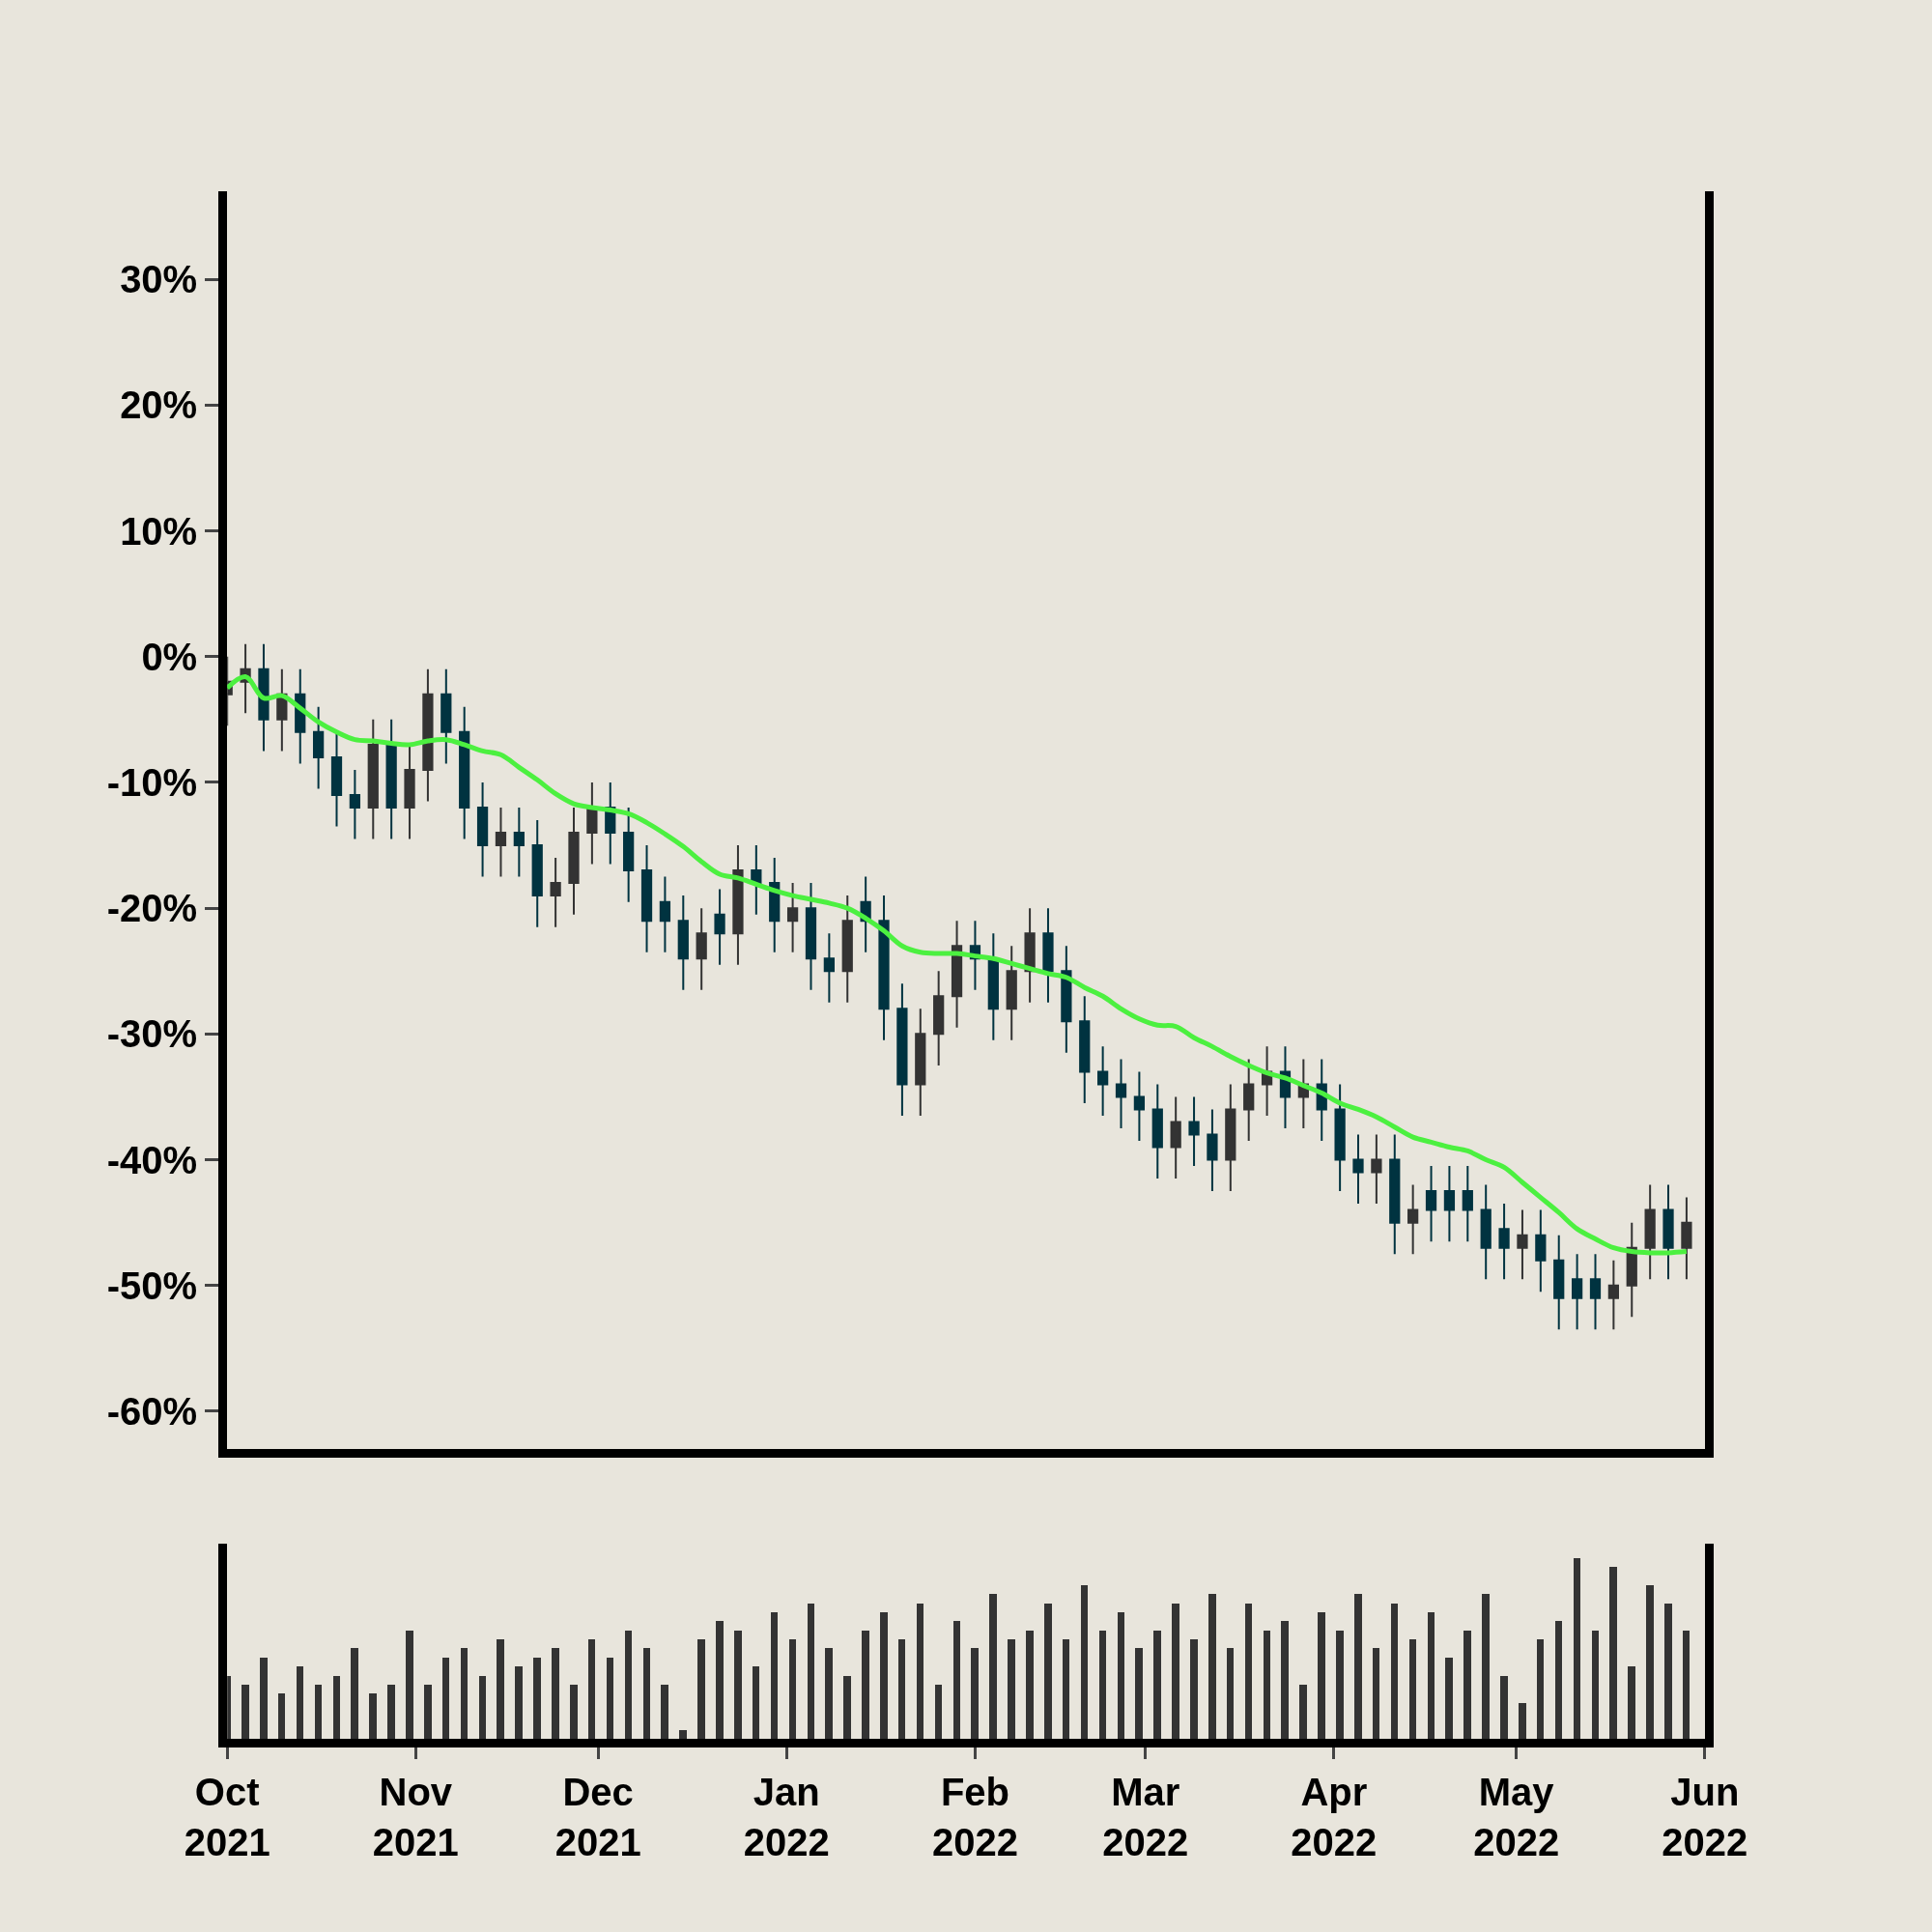  What do you see at coordinates (152, 782) in the screenshot?
I see `y-tick-label: -10%` at bounding box center [152, 782].